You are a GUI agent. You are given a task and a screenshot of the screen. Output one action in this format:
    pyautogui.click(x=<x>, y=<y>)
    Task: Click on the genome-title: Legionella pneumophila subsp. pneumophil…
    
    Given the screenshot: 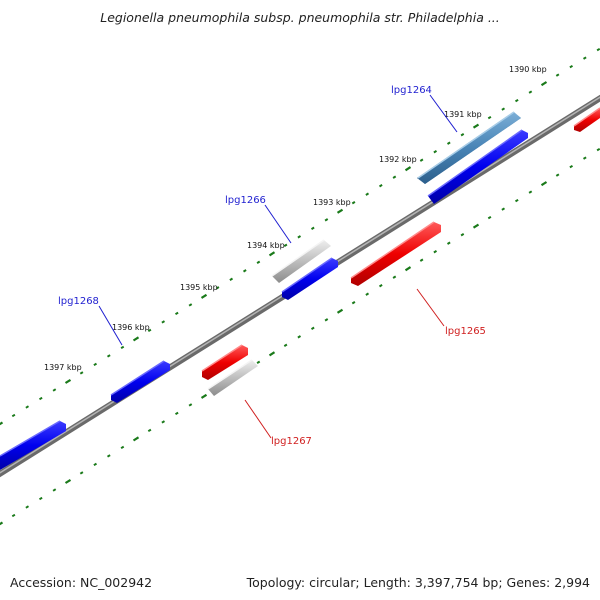 What is the action you would take?
    pyautogui.click(x=300, y=17)
    